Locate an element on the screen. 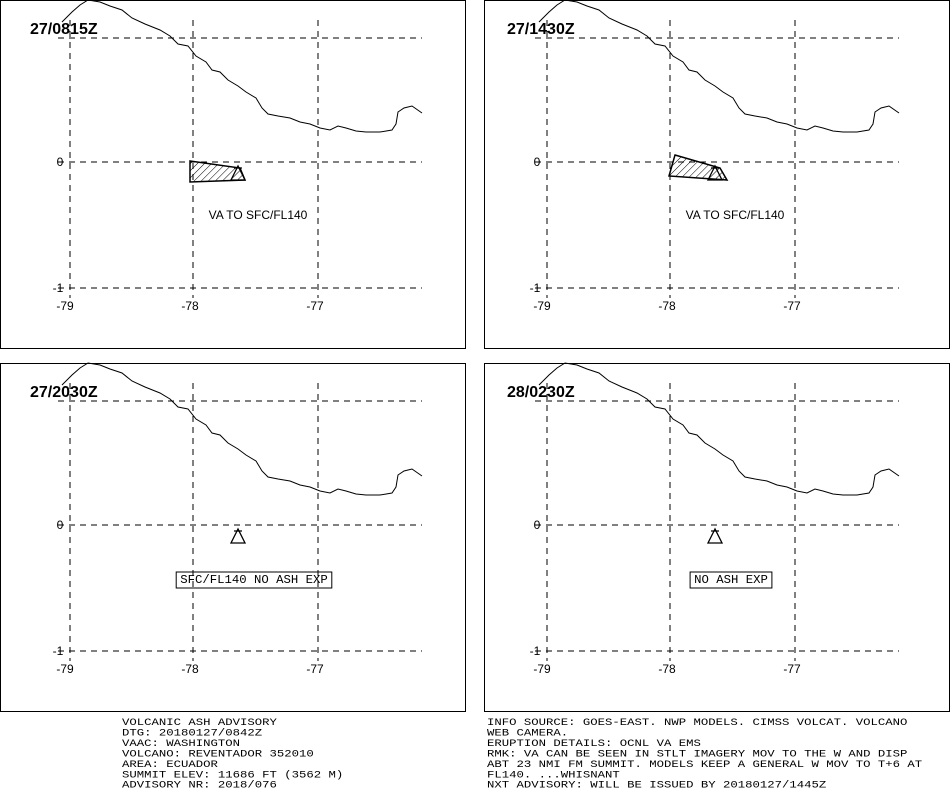 This screenshot has height=812, width=950. advisory-line: VAAC: WASHINGTON is located at coordinates (181, 744).